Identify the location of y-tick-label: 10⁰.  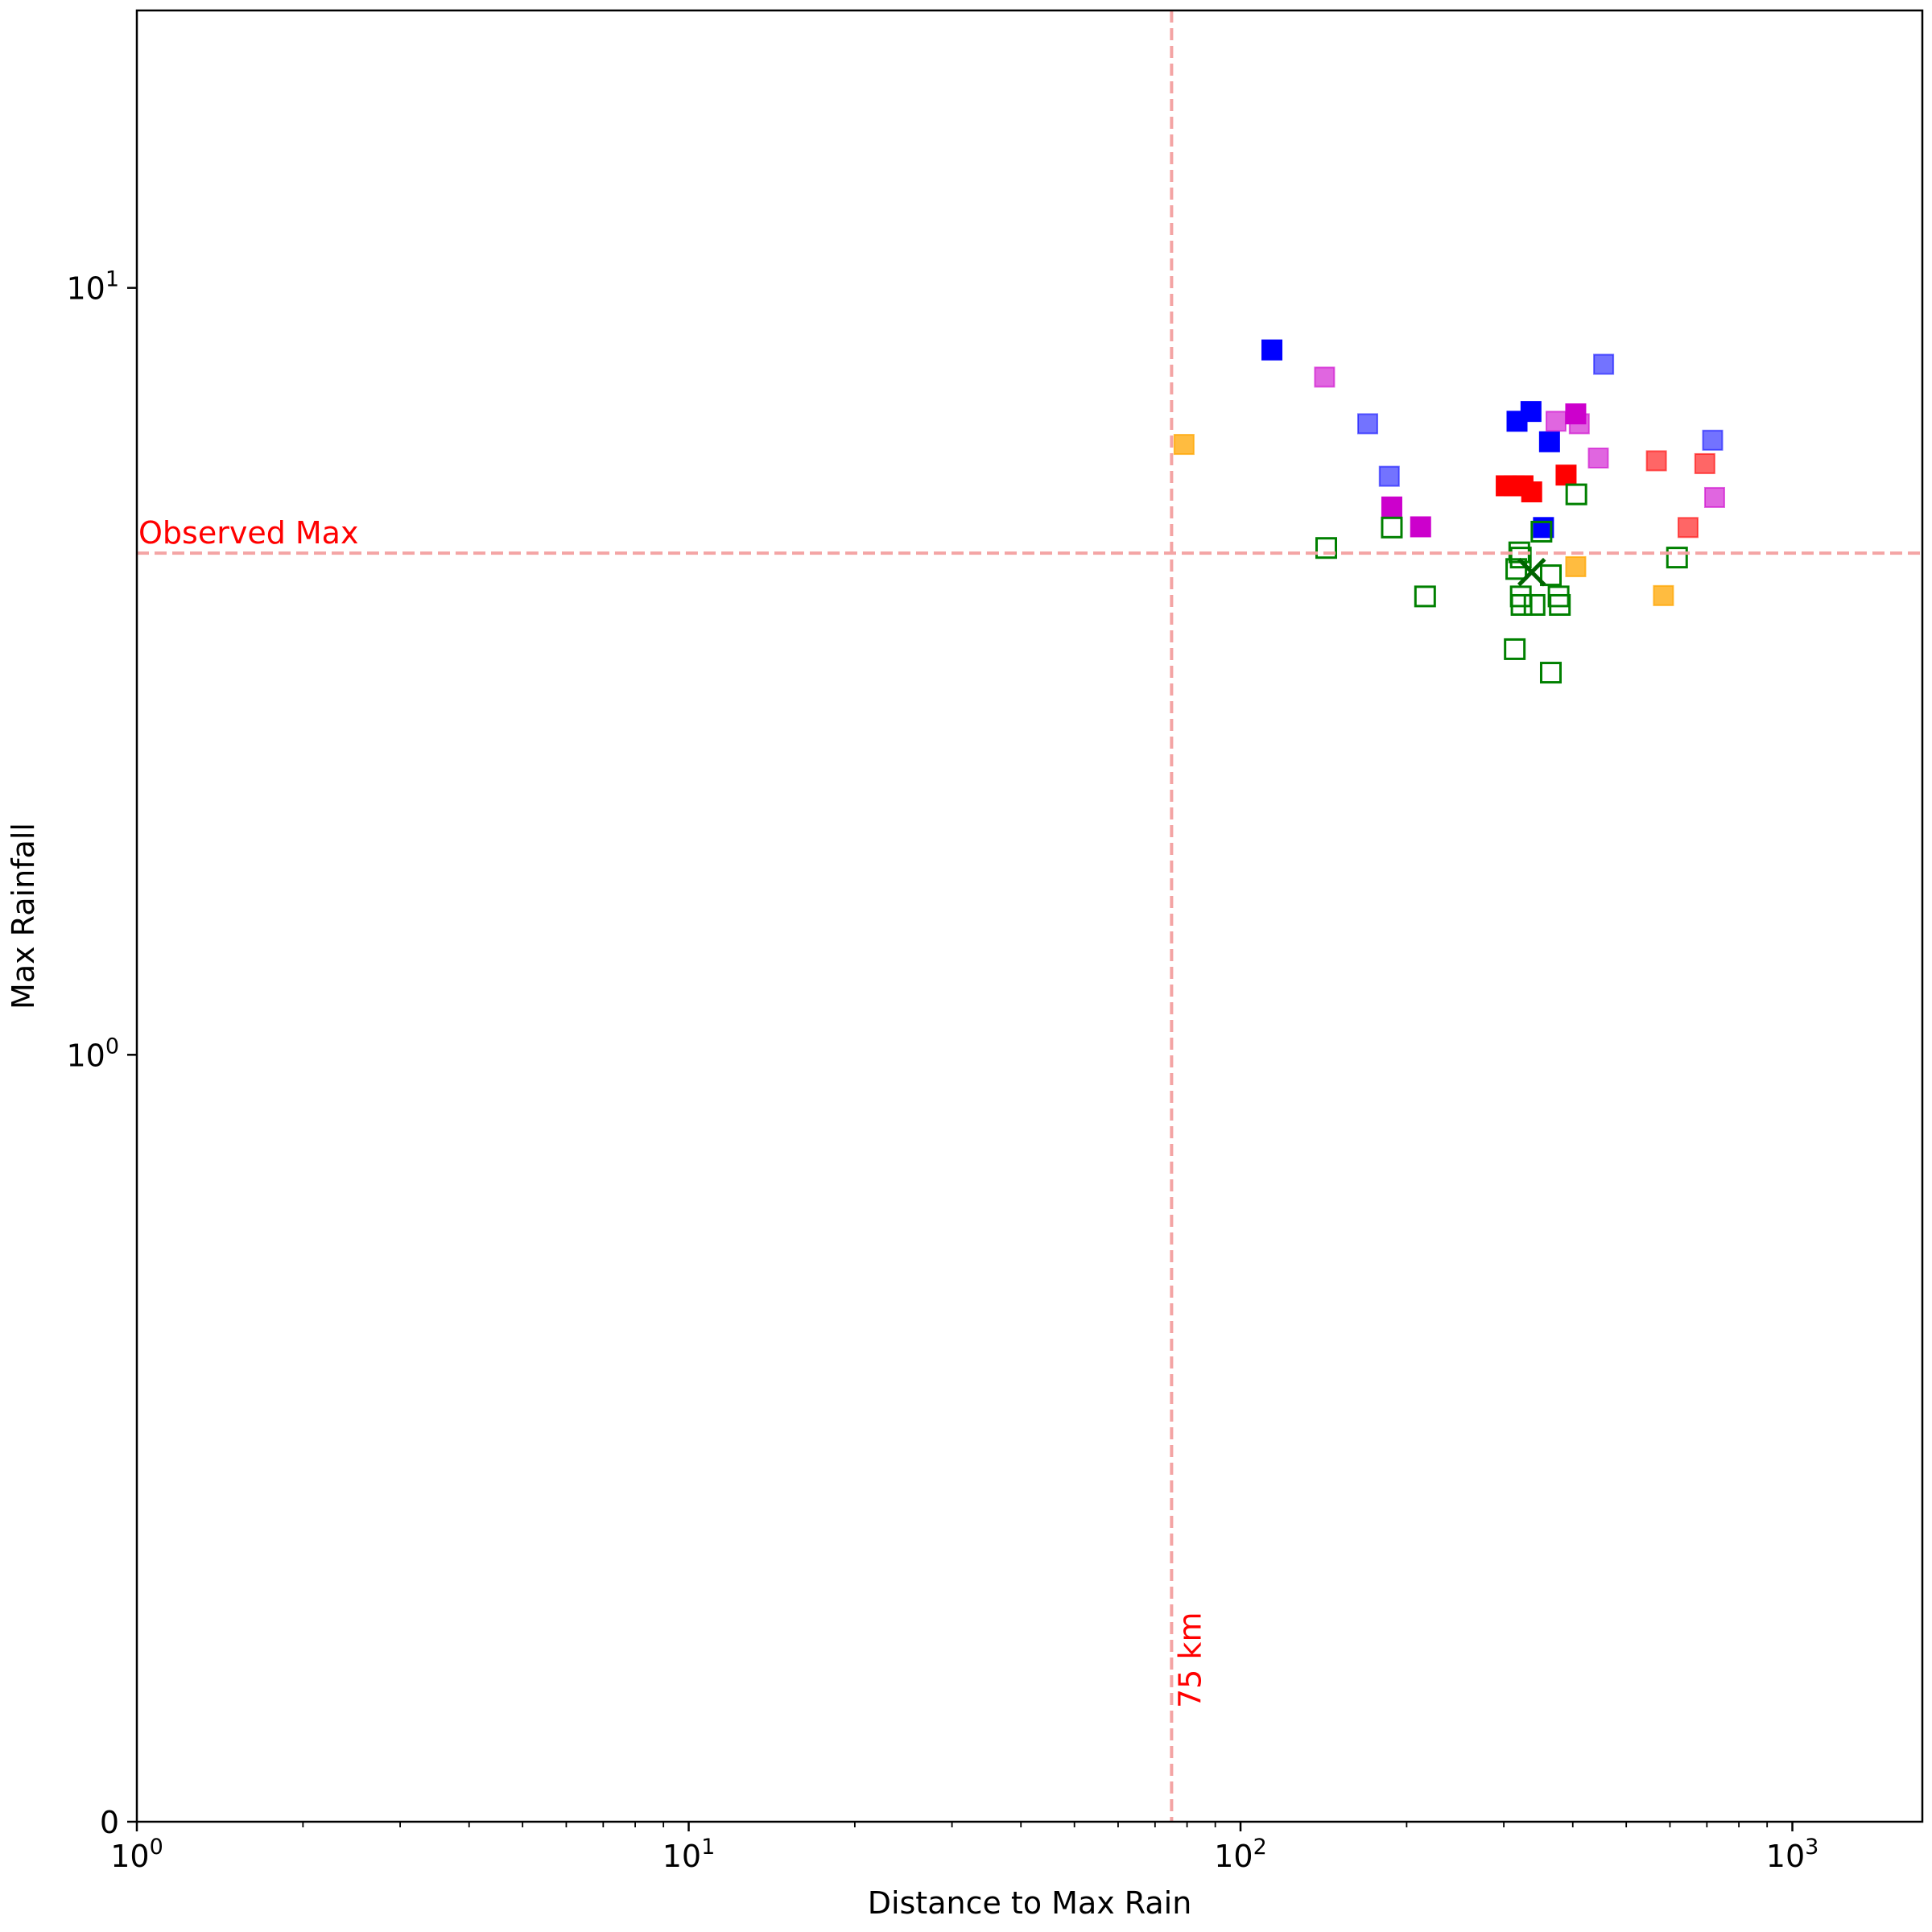
(92, 1053).